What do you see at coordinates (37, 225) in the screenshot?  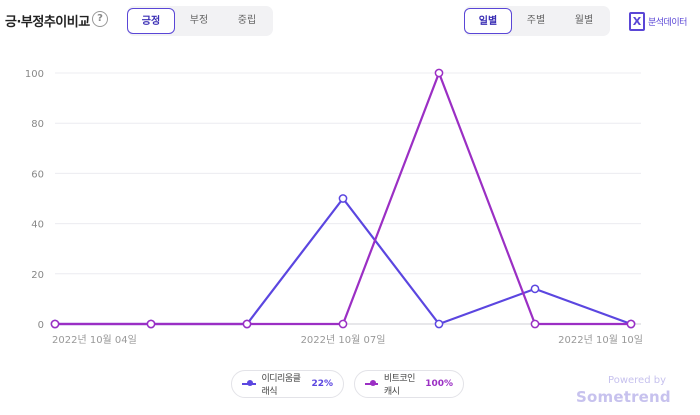 I see `y-tick-label-40: 40` at bounding box center [37, 225].